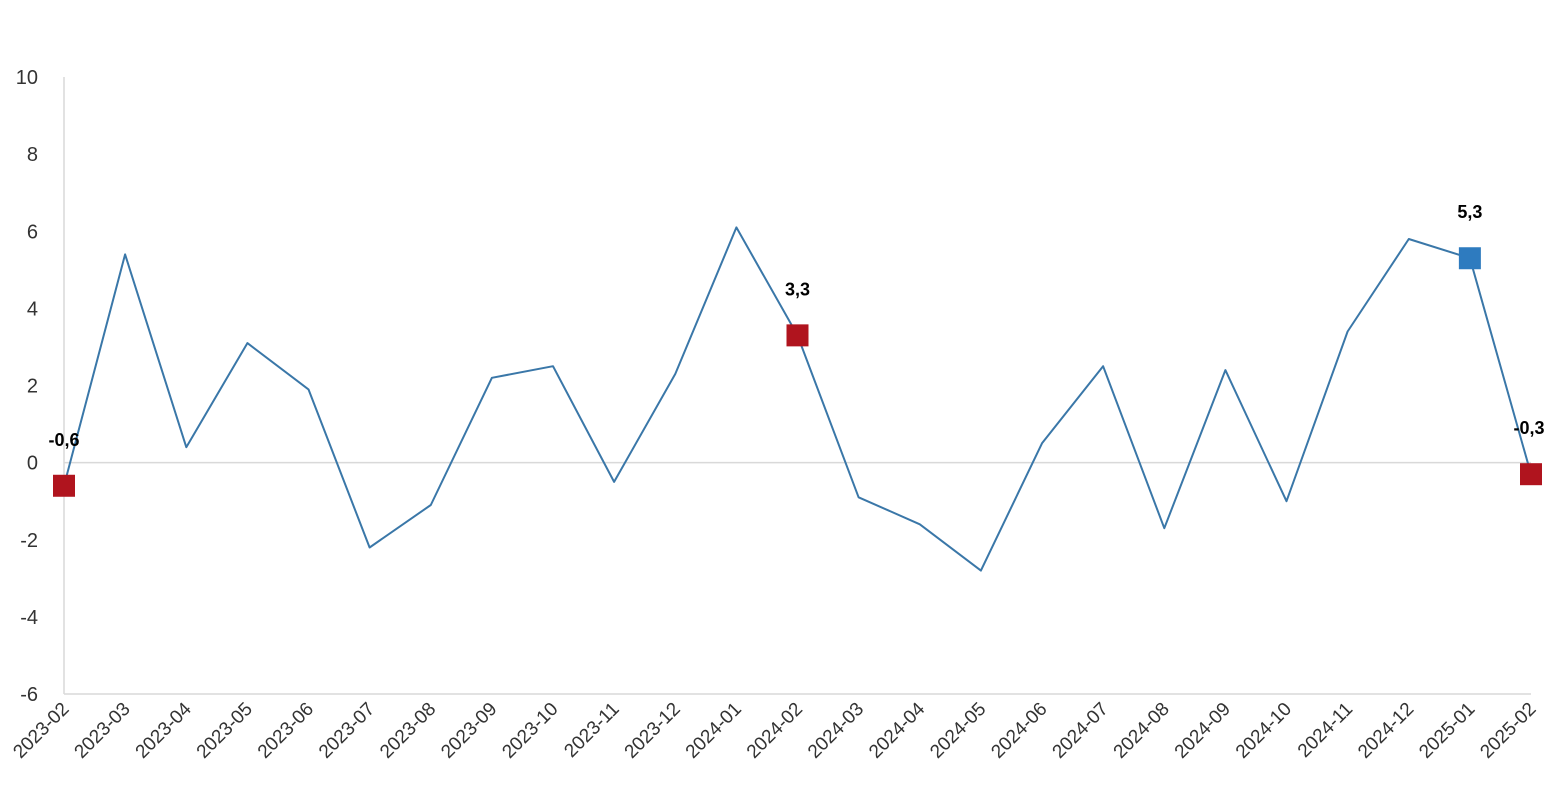  I want to click on x-tick-label: 2025-02, so click(1508, 731).